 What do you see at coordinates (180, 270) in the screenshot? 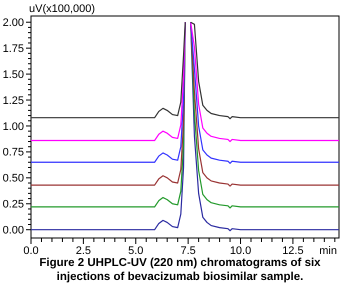
I see `text: Figure 2 UHPLC-UV (220 nm) chromatograms of six injections of bevacizumab biosimilar sample.` at bounding box center [180, 270].